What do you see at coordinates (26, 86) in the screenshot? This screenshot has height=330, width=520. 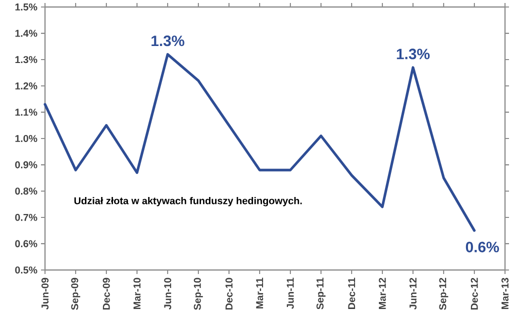 I see `y-tick-label: 1.2%` at bounding box center [26, 86].